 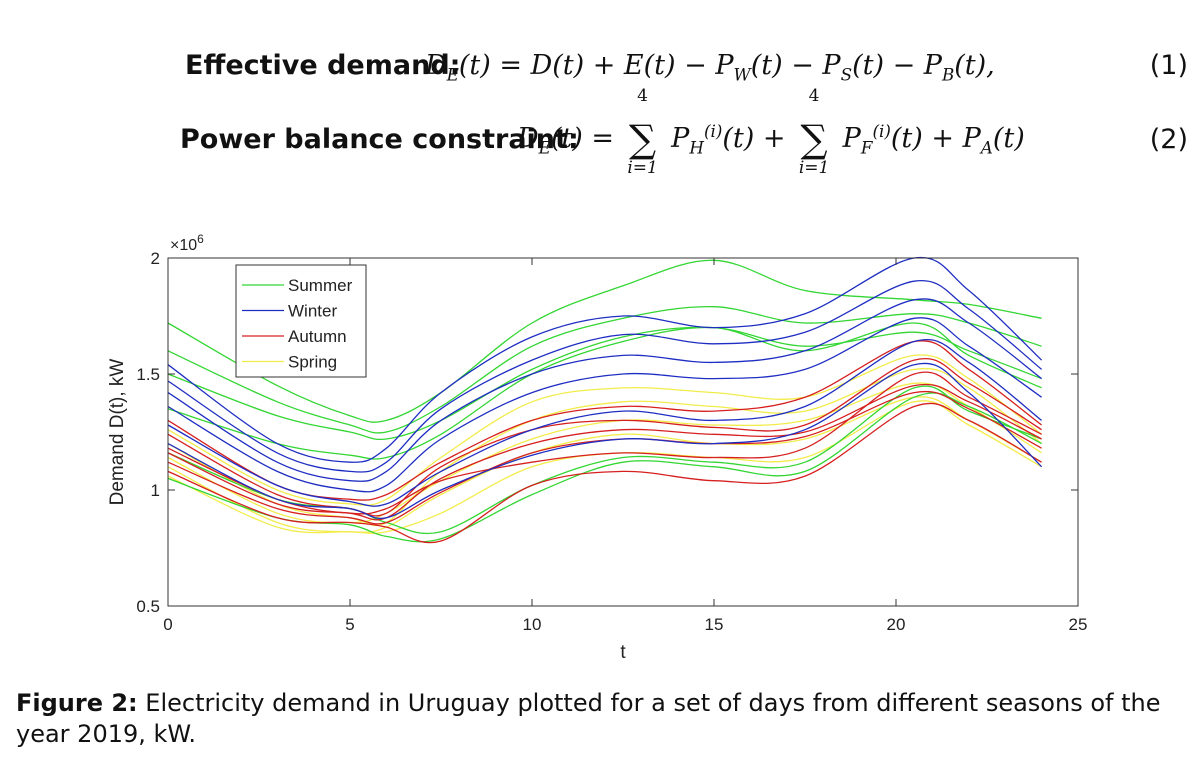 What do you see at coordinates (312, 311) in the screenshot?
I see `legend-label-winter: Winter` at bounding box center [312, 311].